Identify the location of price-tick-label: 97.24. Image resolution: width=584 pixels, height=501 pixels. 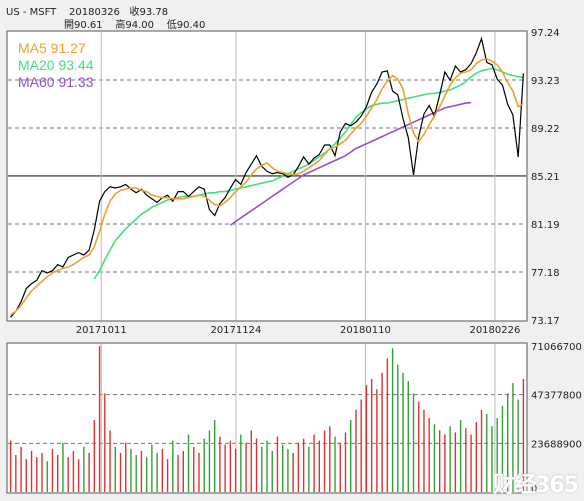
(545, 33).